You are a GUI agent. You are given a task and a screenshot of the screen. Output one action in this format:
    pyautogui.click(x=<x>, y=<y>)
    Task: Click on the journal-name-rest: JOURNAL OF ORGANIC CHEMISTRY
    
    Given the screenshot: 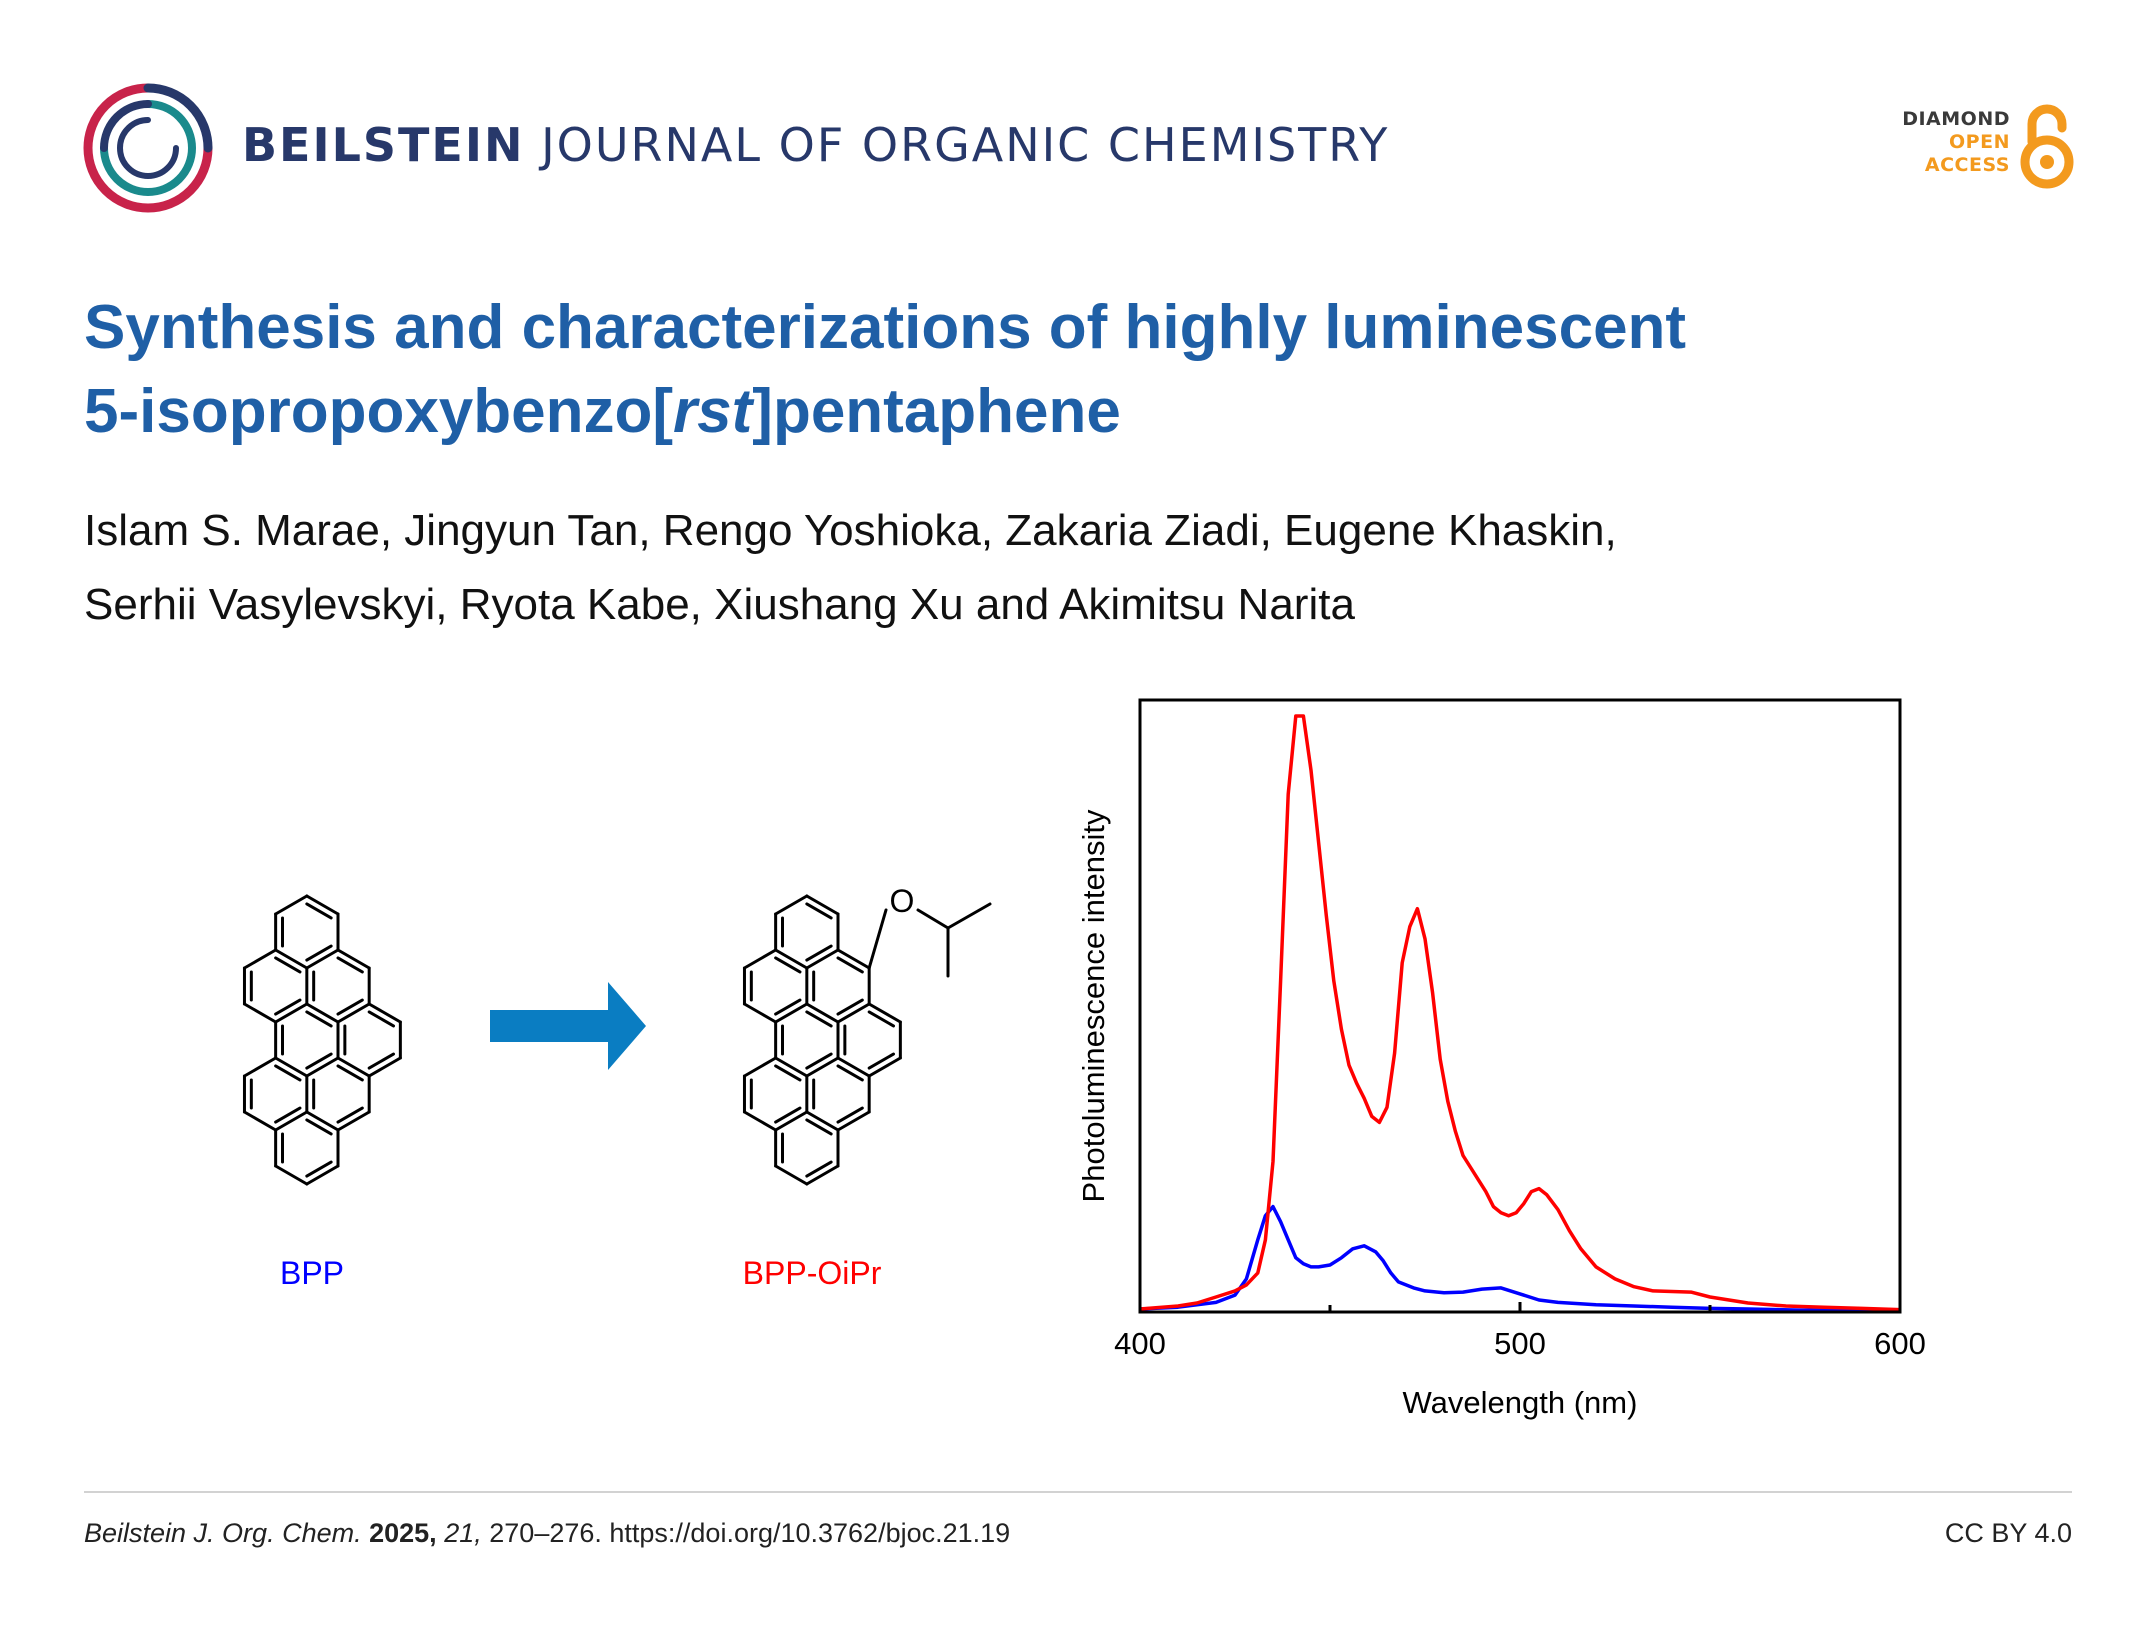 What is the action you would take?
    pyautogui.click(x=965, y=145)
    